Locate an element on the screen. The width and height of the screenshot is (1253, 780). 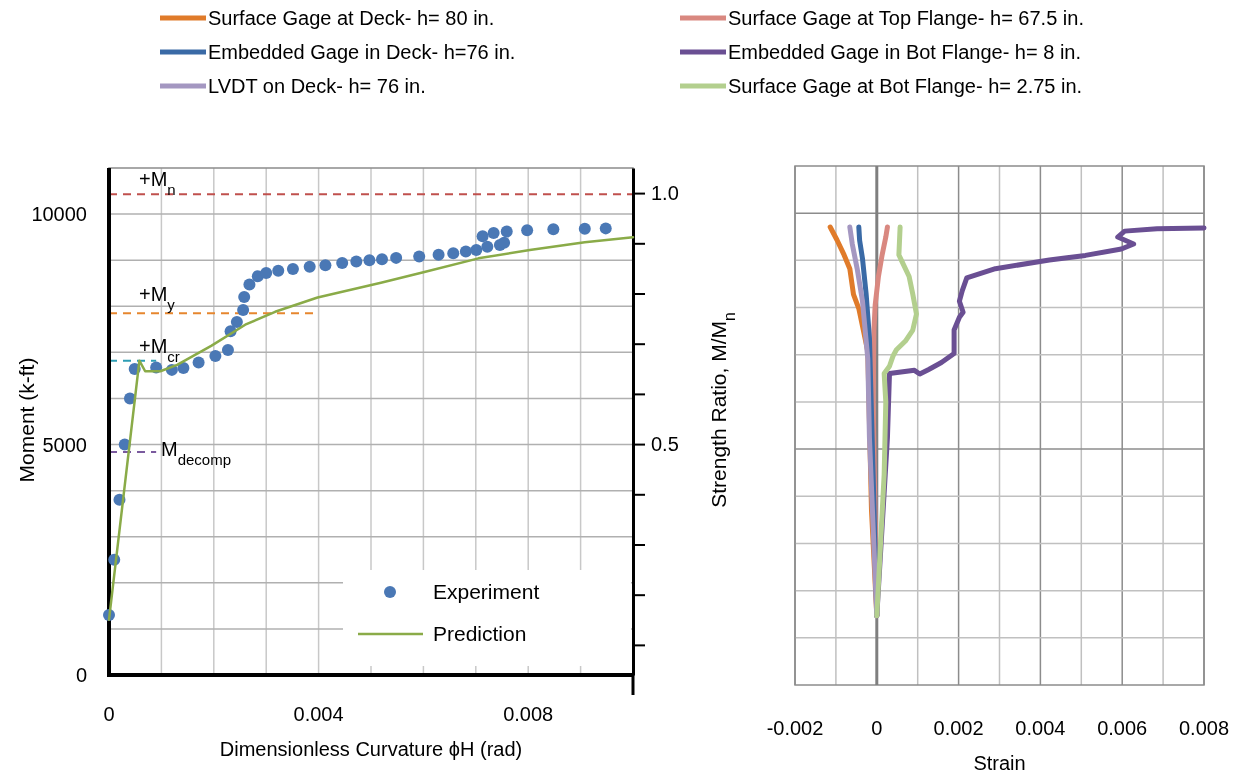
x-tick-label: 0.002 is located at coordinates (958, 728).